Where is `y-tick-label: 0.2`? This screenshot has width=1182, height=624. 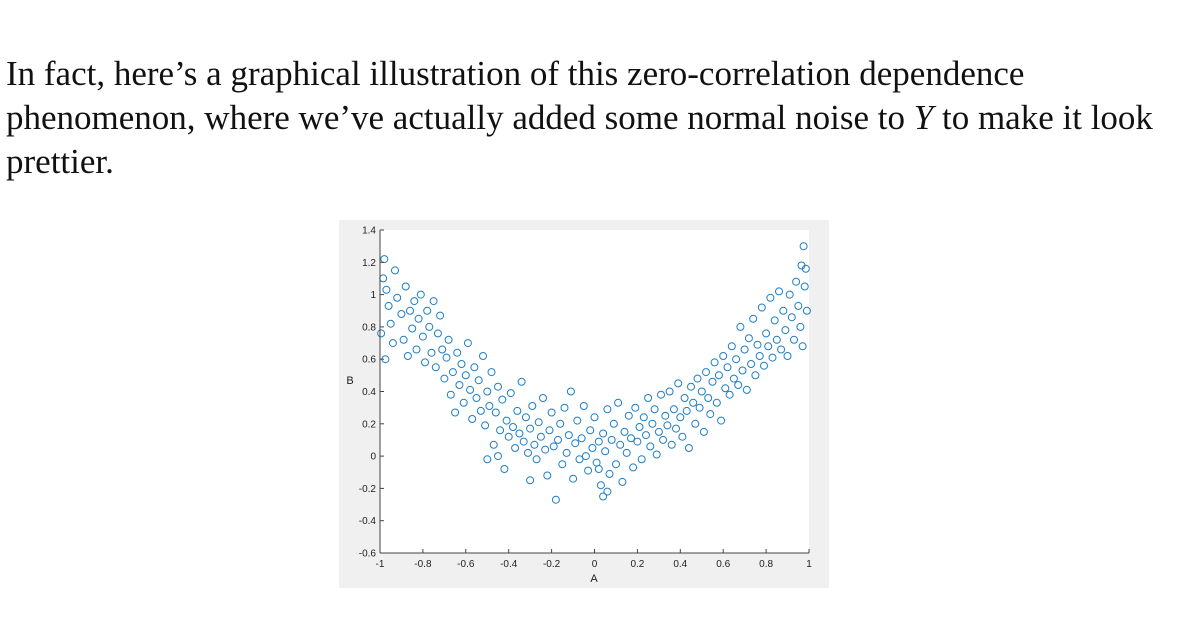 y-tick-label: 0.2 is located at coordinates (369, 424).